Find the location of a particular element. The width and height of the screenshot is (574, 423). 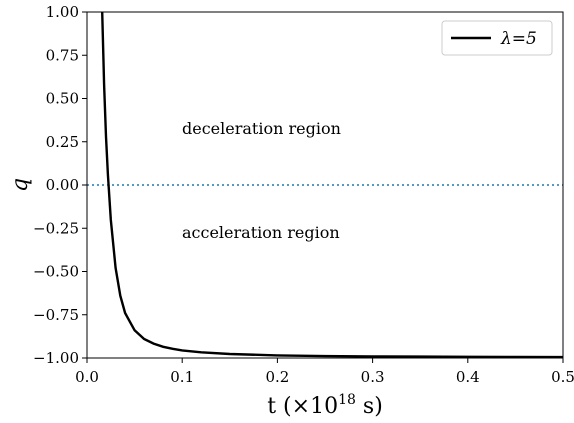

y-tick-label: 0.50 is located at coordinates (62, 99).